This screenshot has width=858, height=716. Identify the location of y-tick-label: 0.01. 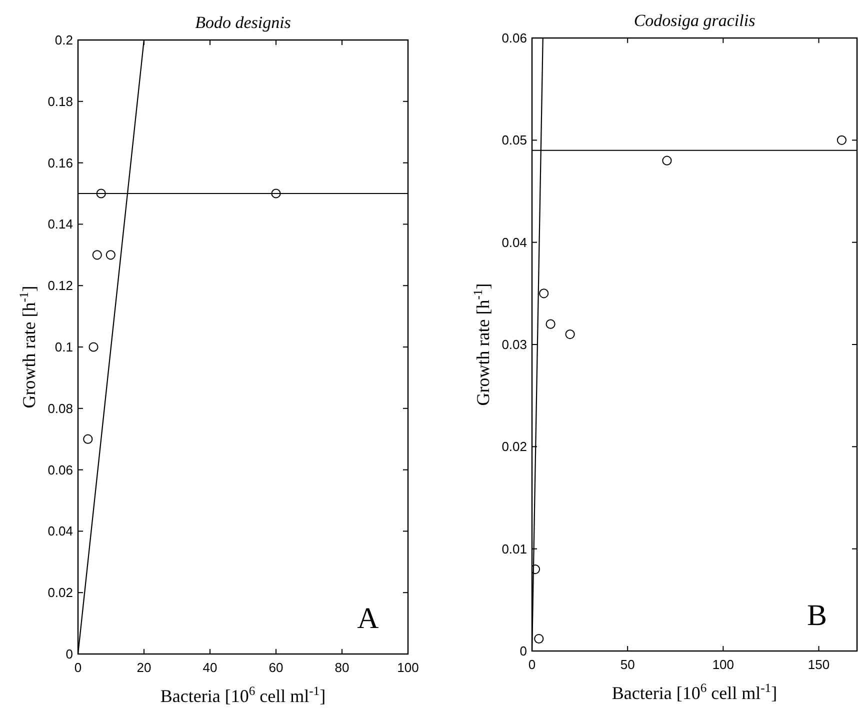
(514, 548).